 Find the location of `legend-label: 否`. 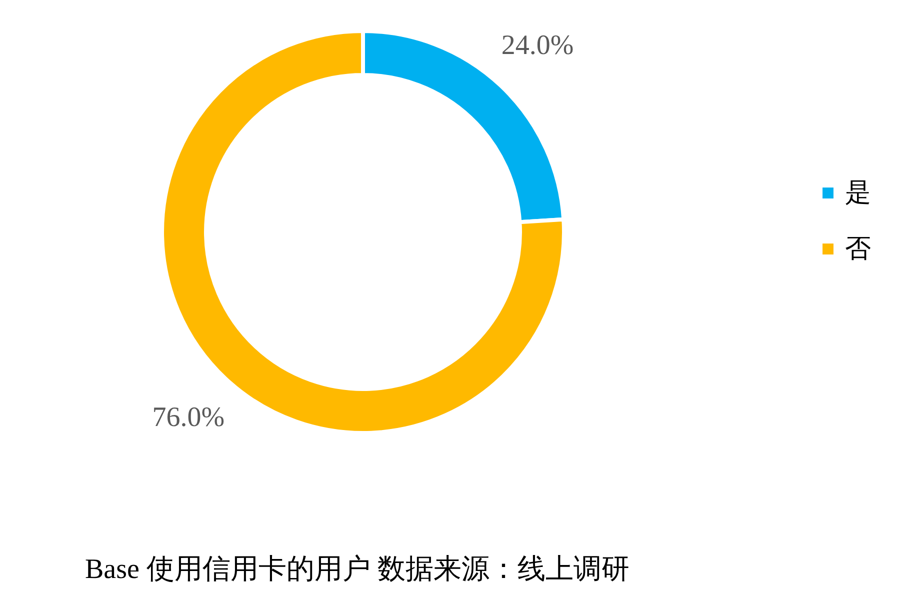

legend-label: 否 is located at coordinates (858, 248).